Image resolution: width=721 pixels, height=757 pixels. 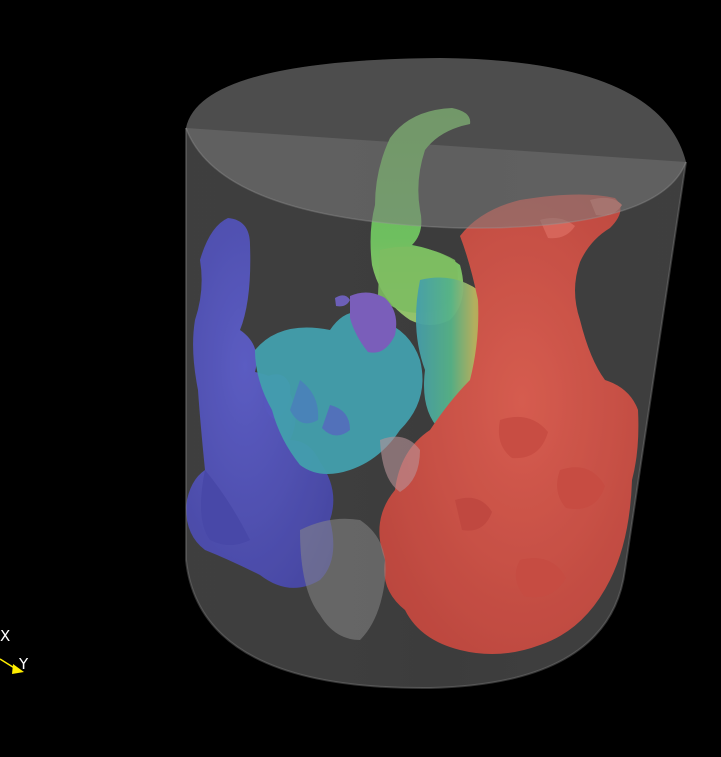 What do you see at coordinates (366, 322) in the screenshot?
I see `purple-region` at bounding box center [366, 322].